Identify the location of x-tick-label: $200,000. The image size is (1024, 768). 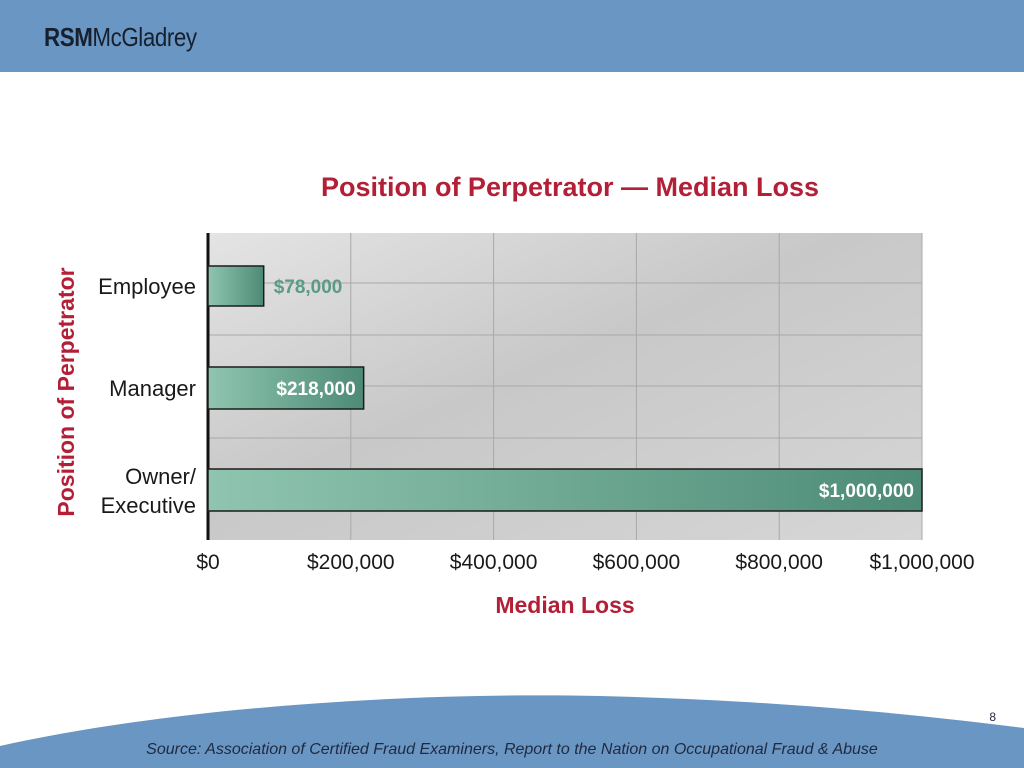
(351, 562).